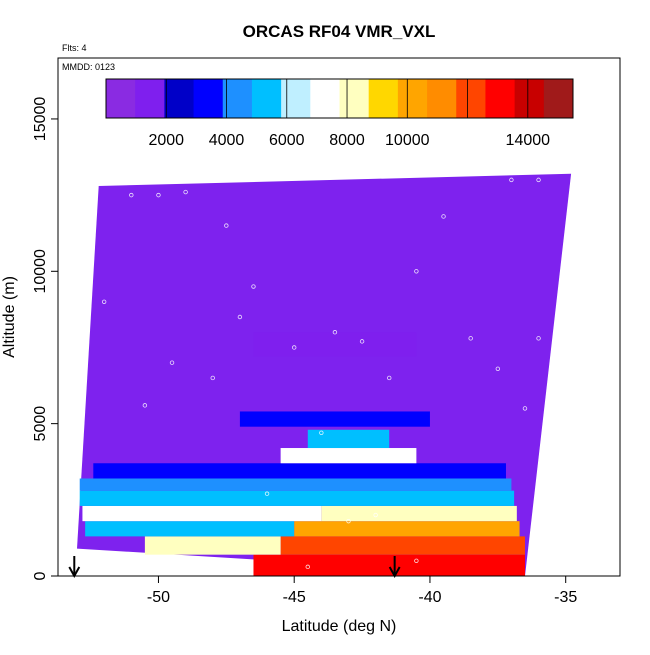 Image resolution: width=650 pixels, height=655 pixels. What do you see at coordinates (40, 119) in the screenshot?
I see `y-tick-label: 15000` at bounding box center [40, 119].